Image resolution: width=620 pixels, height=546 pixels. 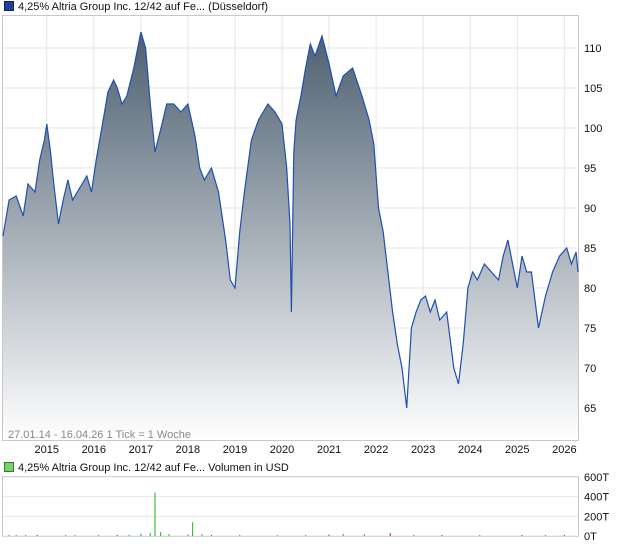 What do you see at coordinates (590, 329) in the screenshot?
I see `price-y-tick-label: 75` at bounding box center [590, 329].